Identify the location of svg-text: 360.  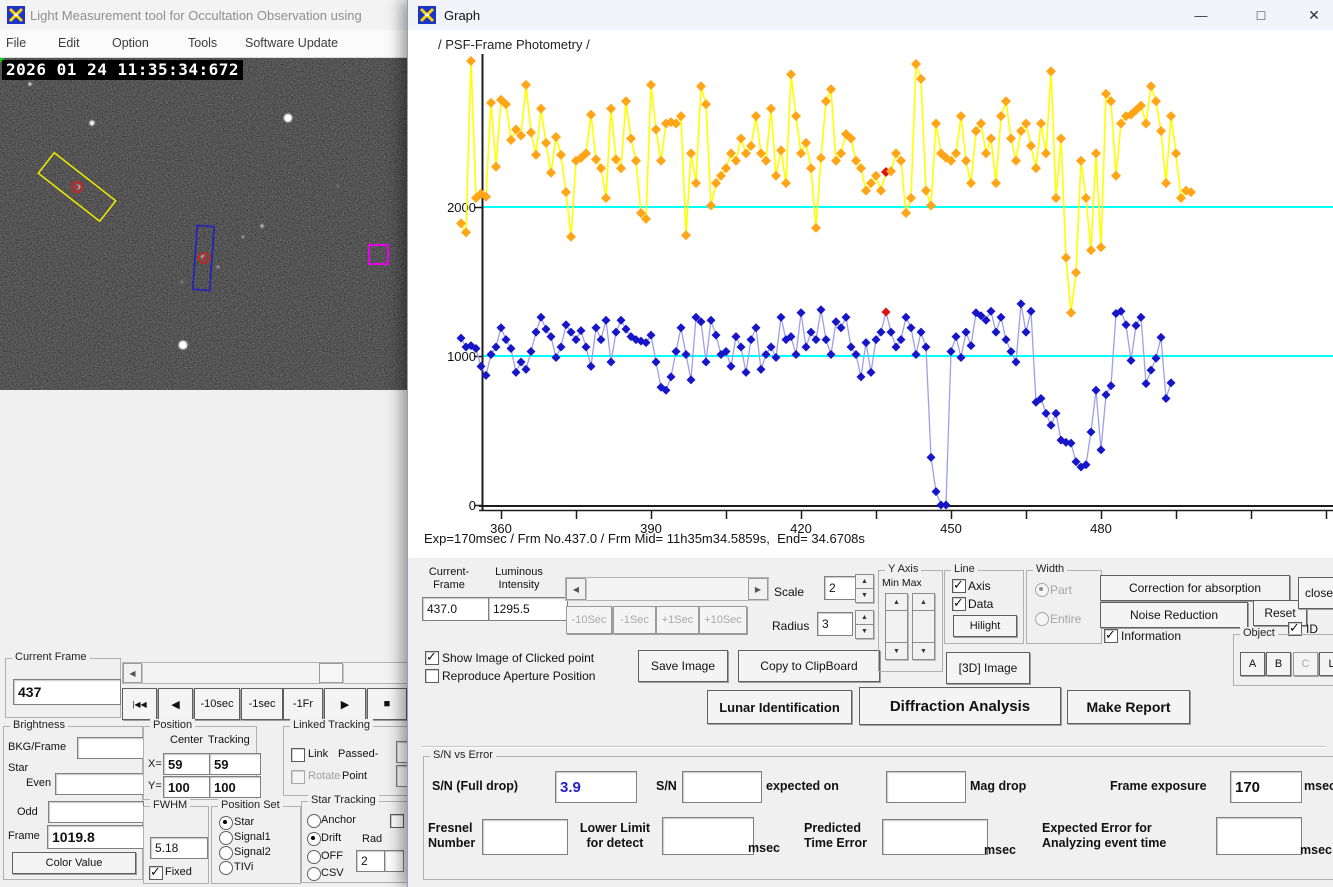
(501, 528).